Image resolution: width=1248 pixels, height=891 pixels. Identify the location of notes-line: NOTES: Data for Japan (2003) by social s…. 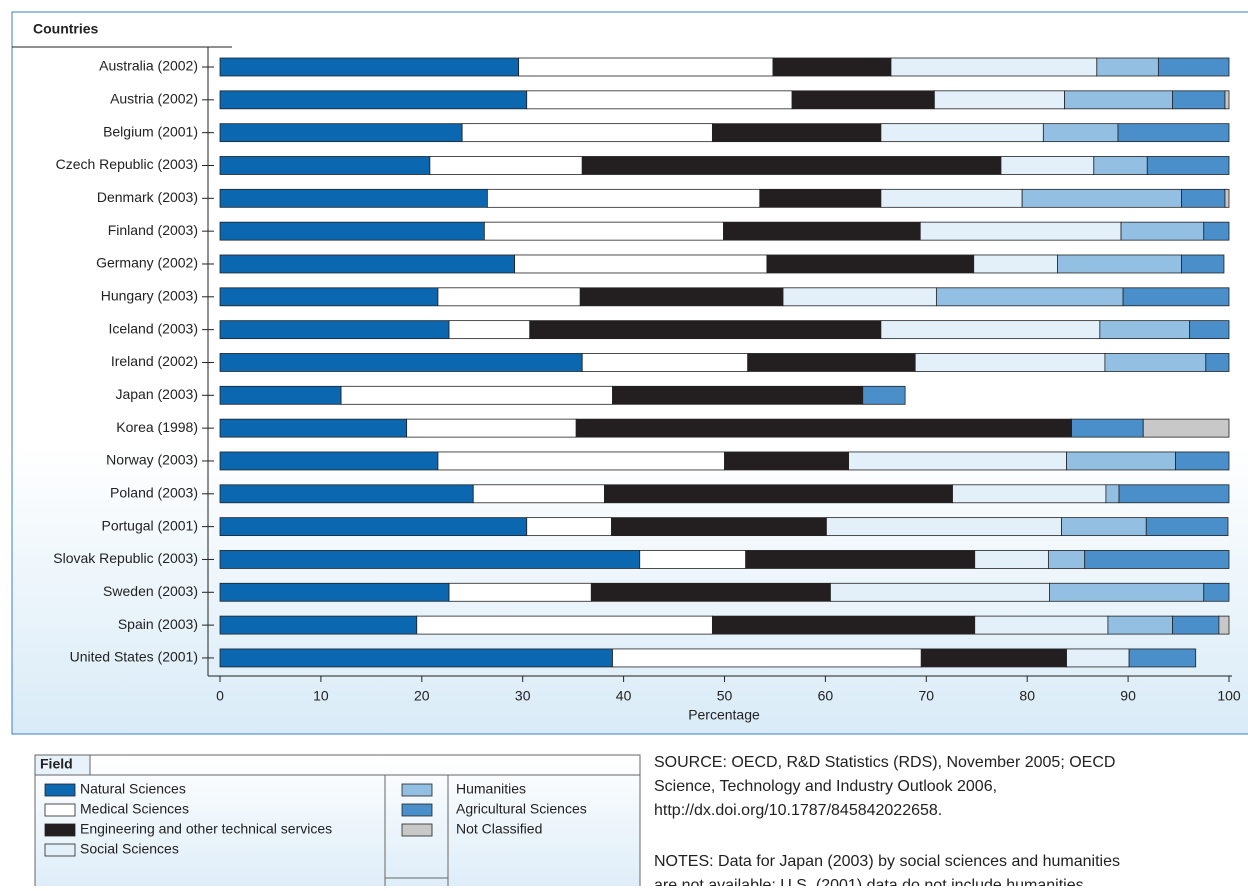
(887, 861).